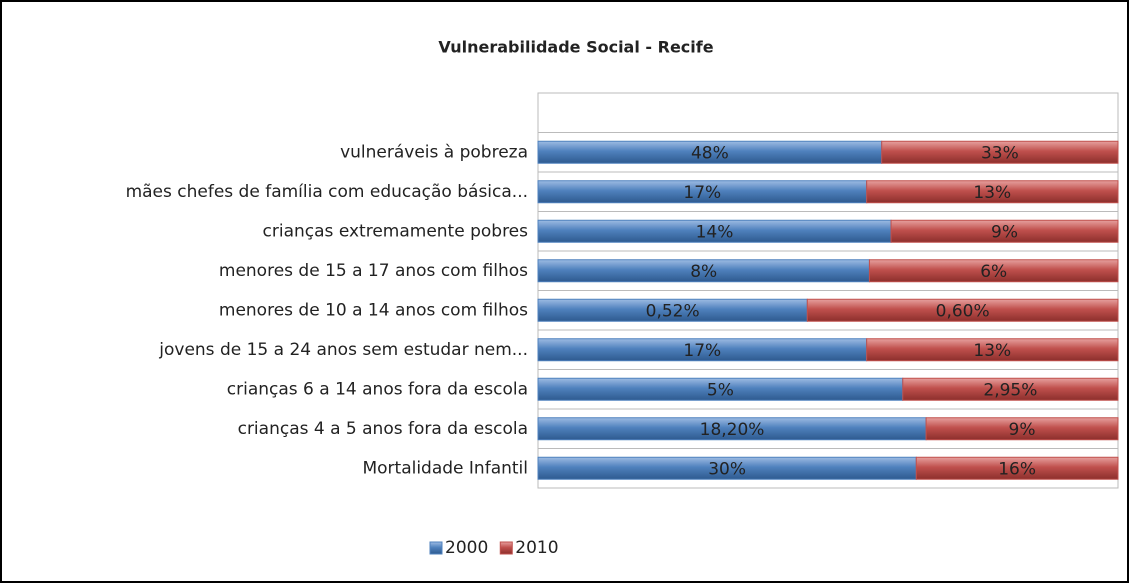 The width and height of the screenshot is (1129, 583). What do you see at coordinates (383, 429) in the screenshot?
I see `y-tick-label: crianças 4 a 5 anos fora da escola` at bounding box center [383, 429].